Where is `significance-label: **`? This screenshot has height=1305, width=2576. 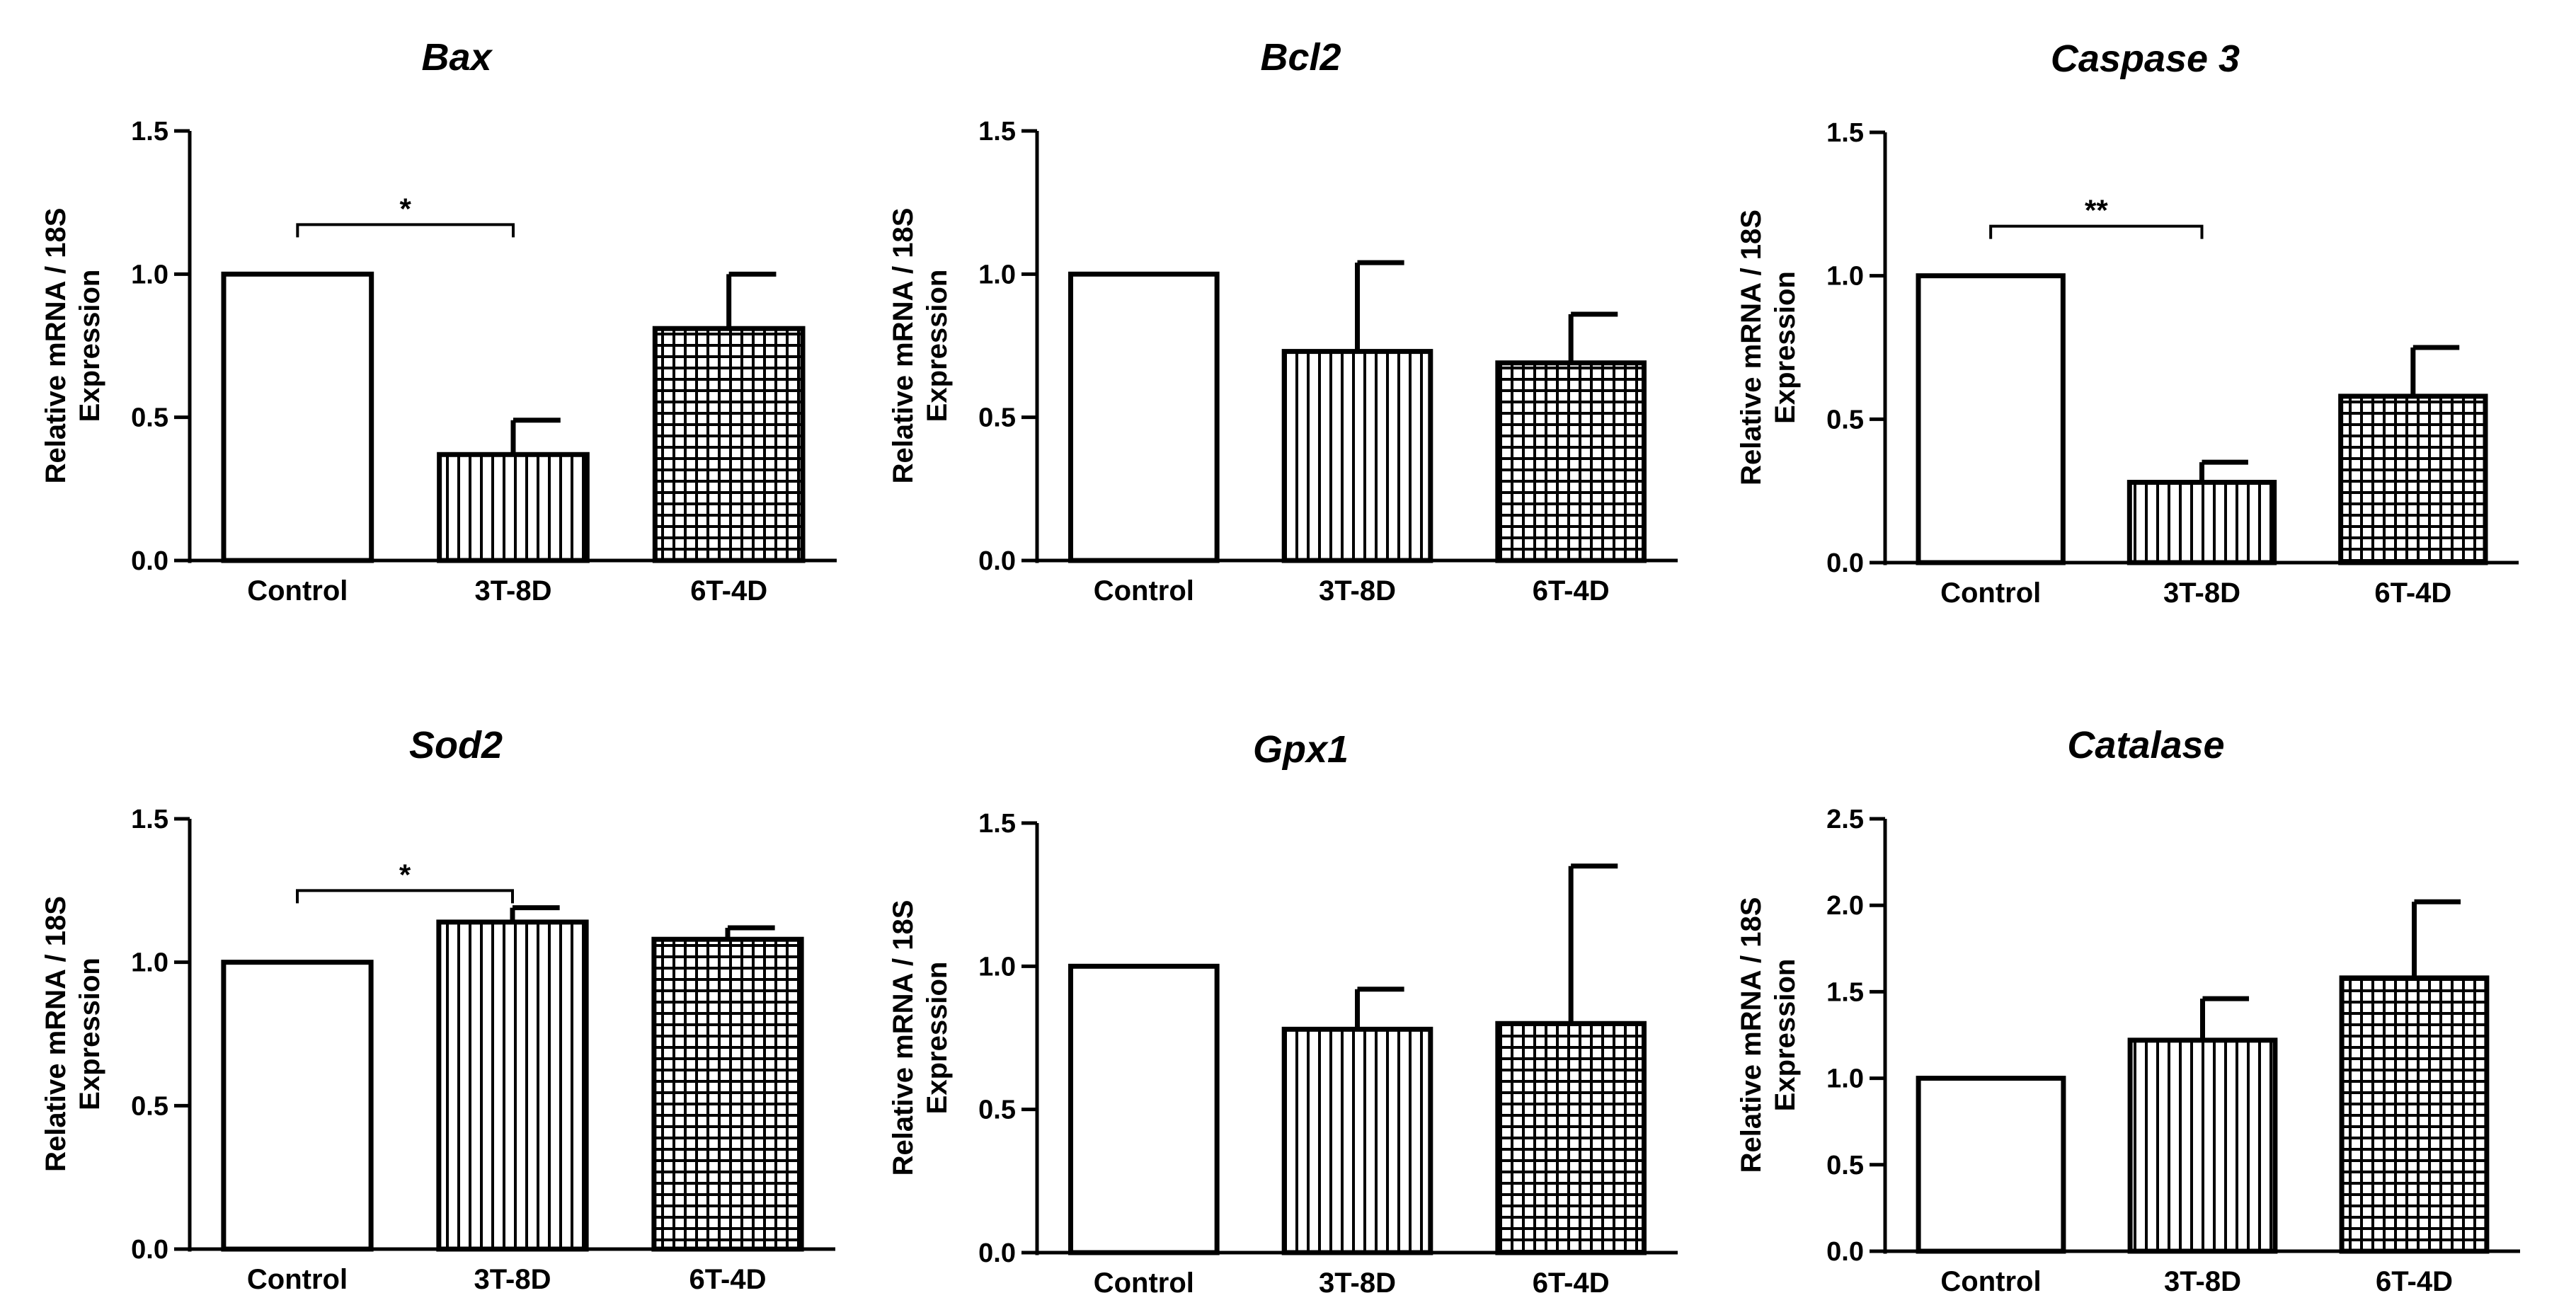
significance-label: ** is located at coordinates (2096, 211).